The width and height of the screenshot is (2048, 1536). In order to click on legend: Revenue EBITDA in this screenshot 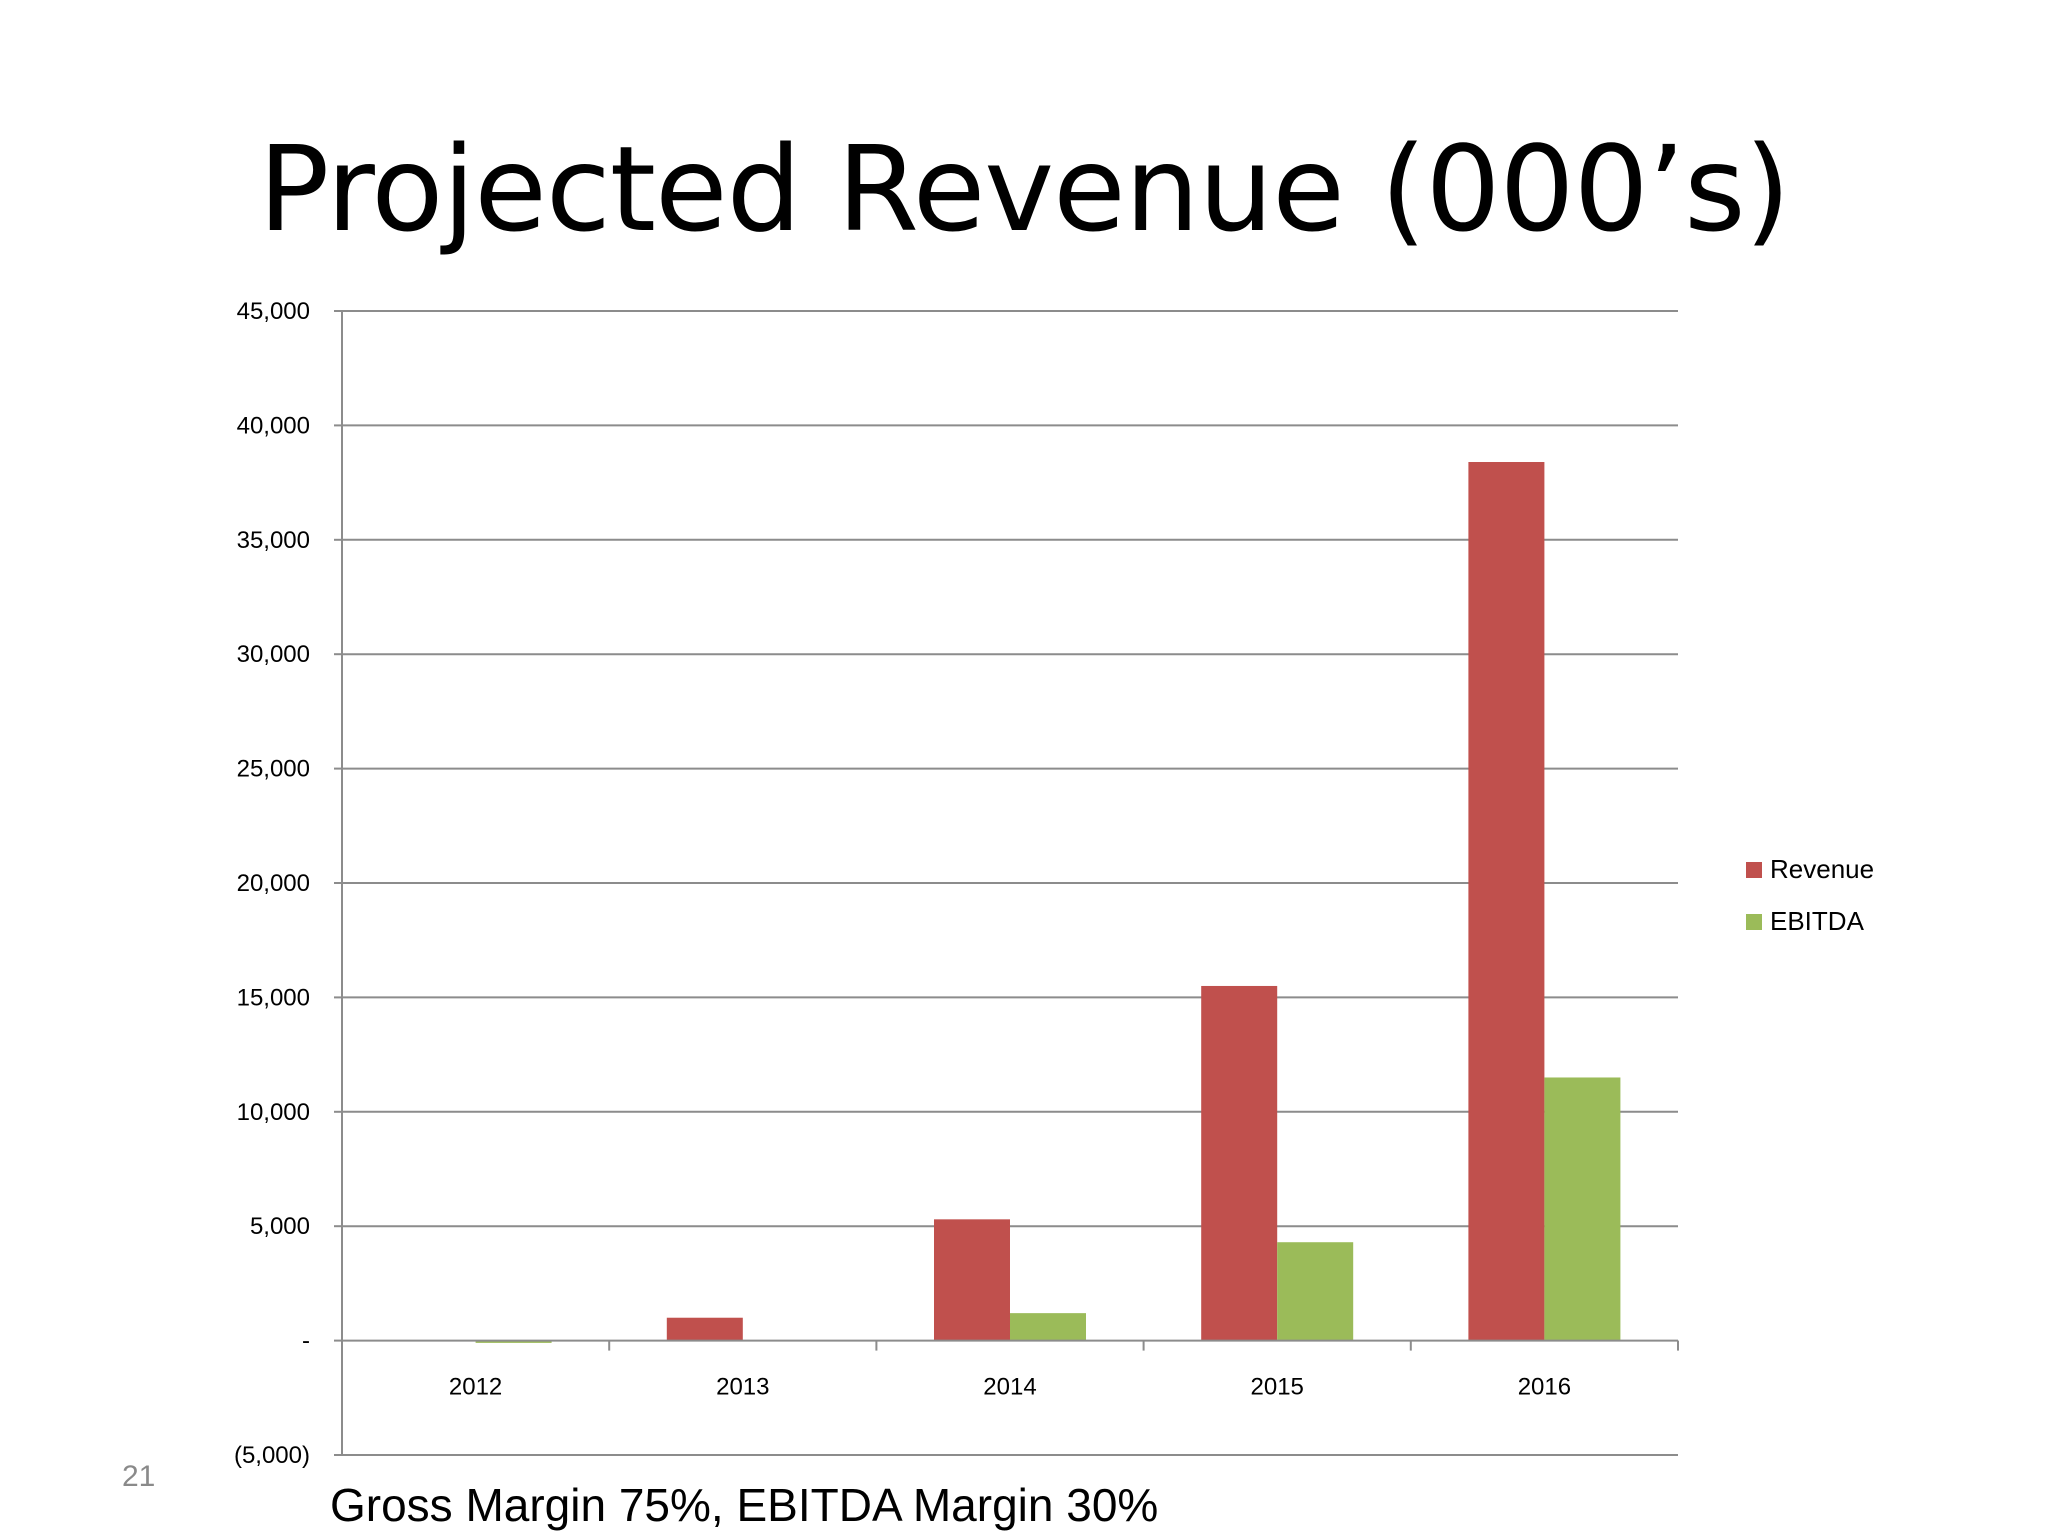, I will do `click(1810, 895)`.